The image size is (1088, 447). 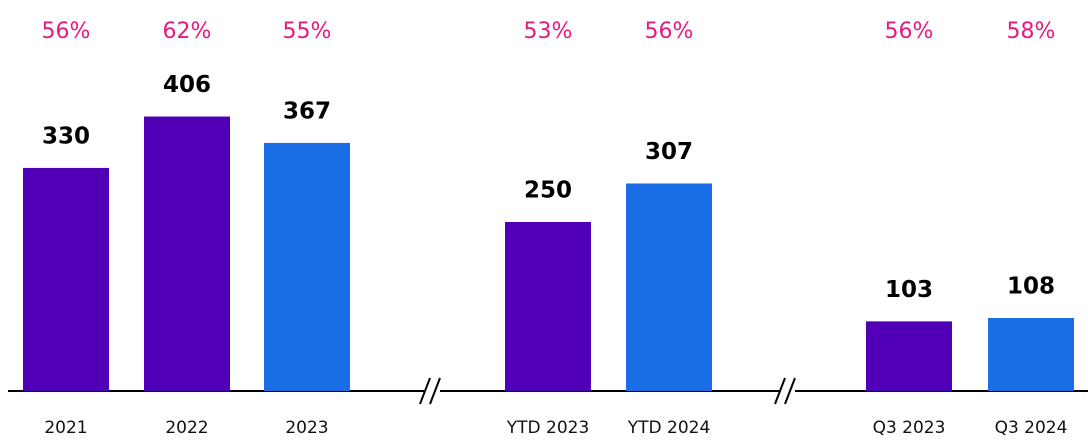 What do you see at coordinates (306, 428) in the screenshot?
I see `x-tick-label: 2023` at bounding box center [306, 428].